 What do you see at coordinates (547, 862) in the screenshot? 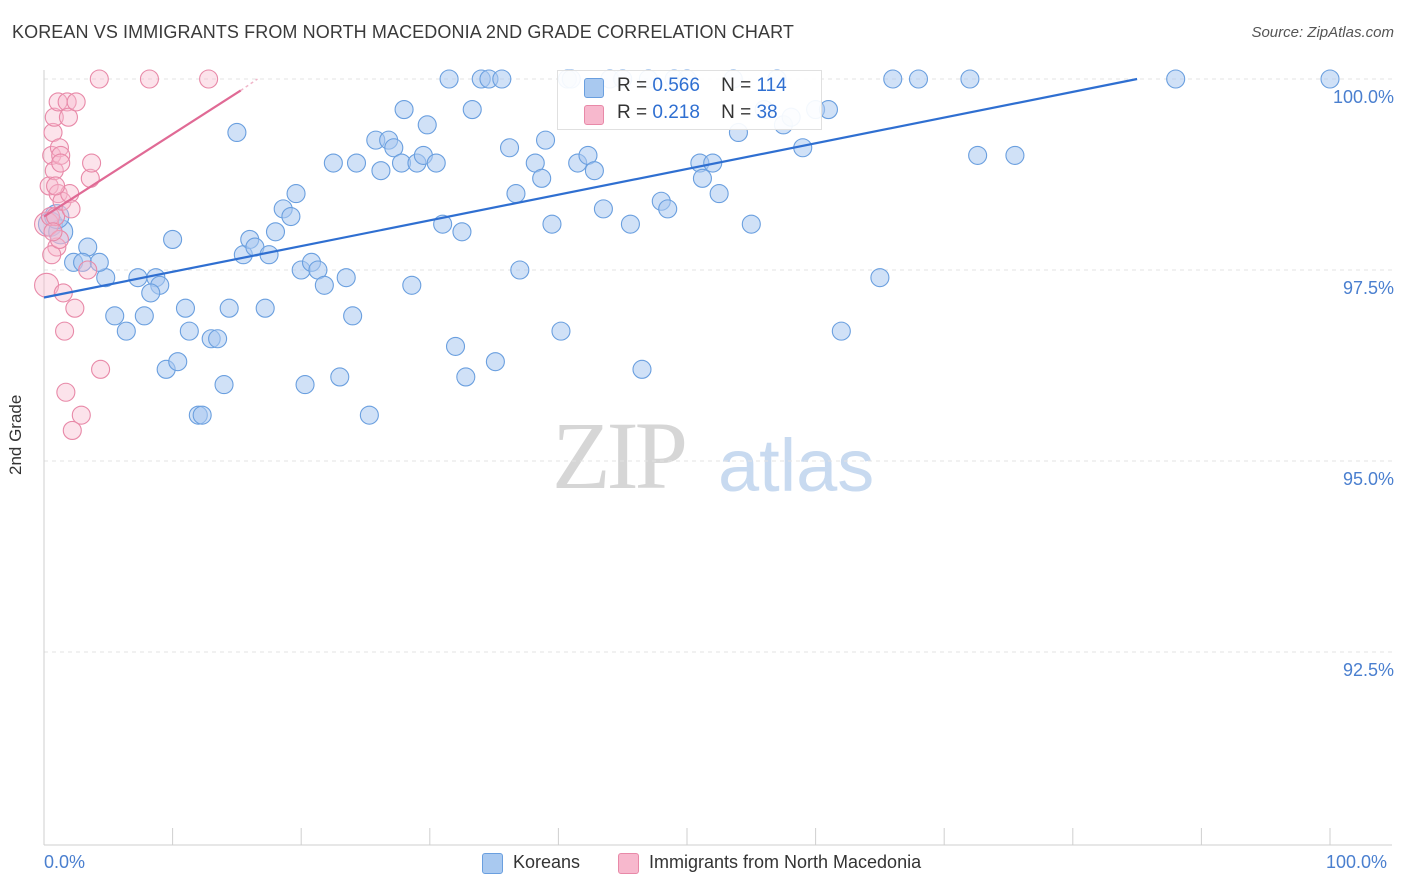
I see `legend-label-koreans: Koreans` at bounding box center [547, 862].